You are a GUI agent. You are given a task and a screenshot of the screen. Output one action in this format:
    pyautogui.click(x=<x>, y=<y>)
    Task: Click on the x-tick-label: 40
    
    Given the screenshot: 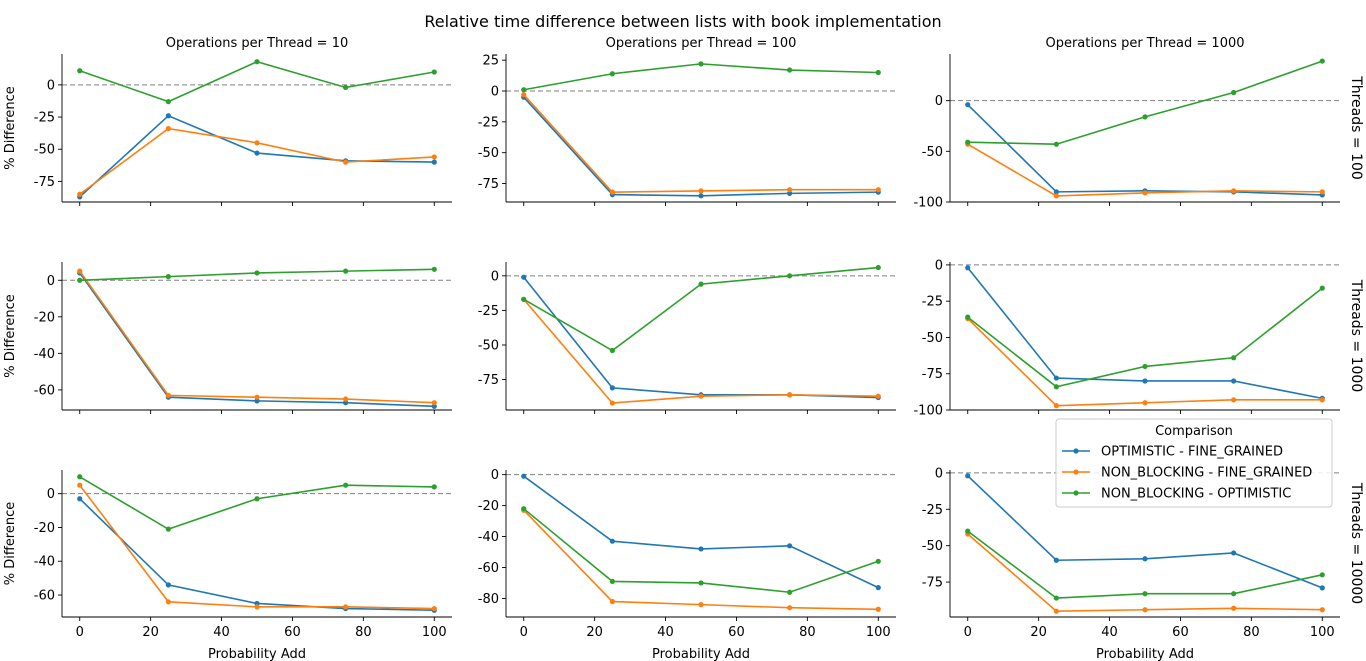 What is the action you would take?
    pyautogui.click(x=1109, y=632)
    